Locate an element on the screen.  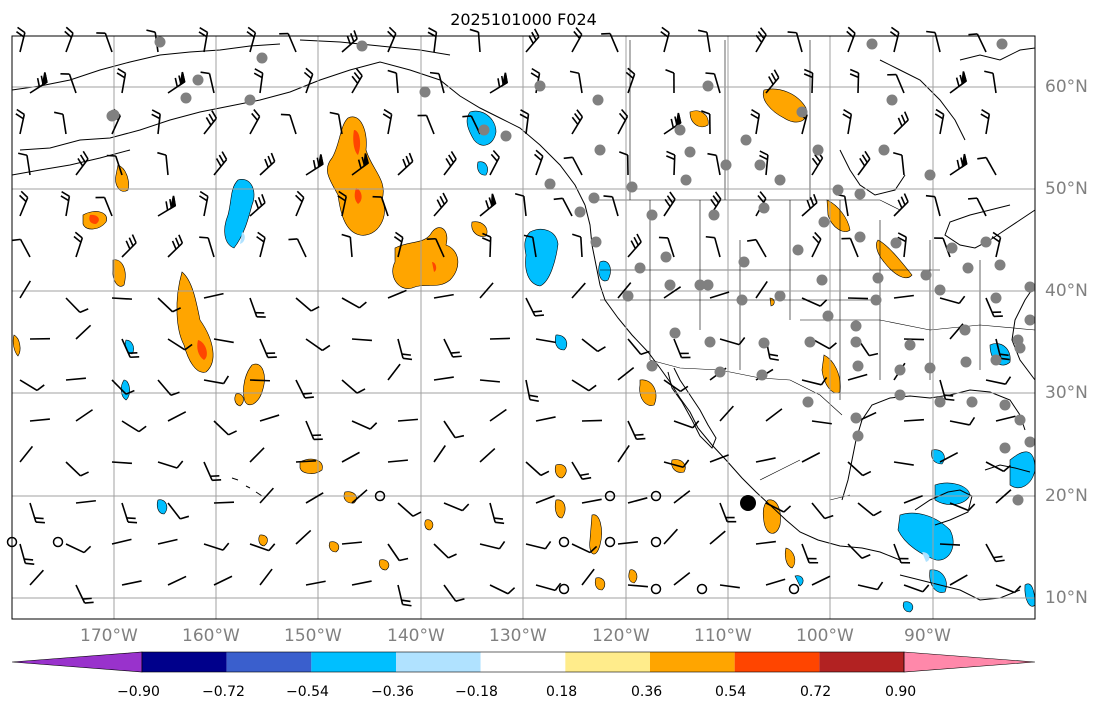
lon-label: 170°W is located at coordinates (109, 636).